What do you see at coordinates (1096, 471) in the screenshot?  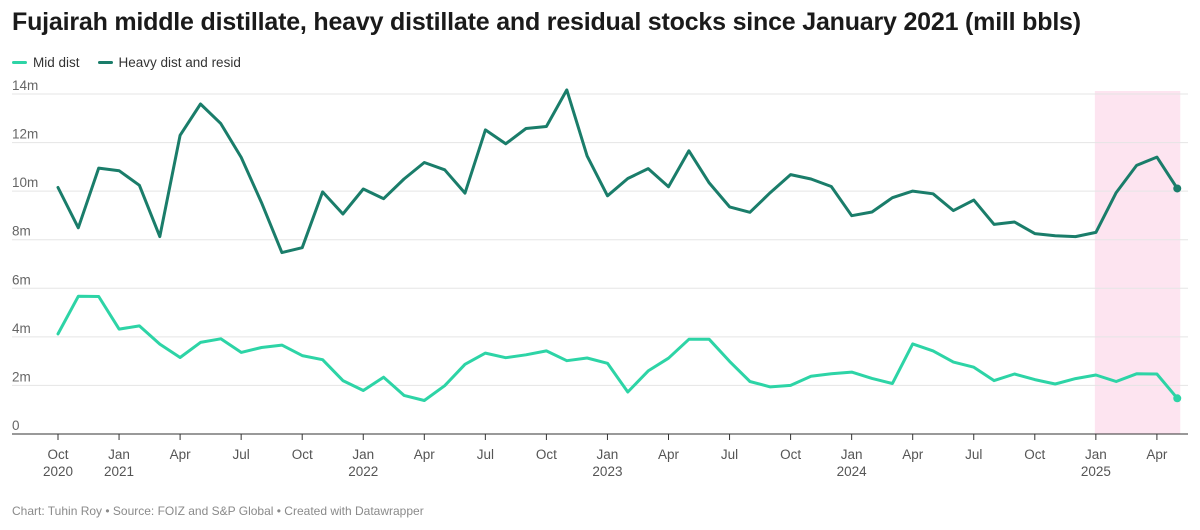 I see `x-tick-year-label: 2025` at bounding box center [1096, 471].